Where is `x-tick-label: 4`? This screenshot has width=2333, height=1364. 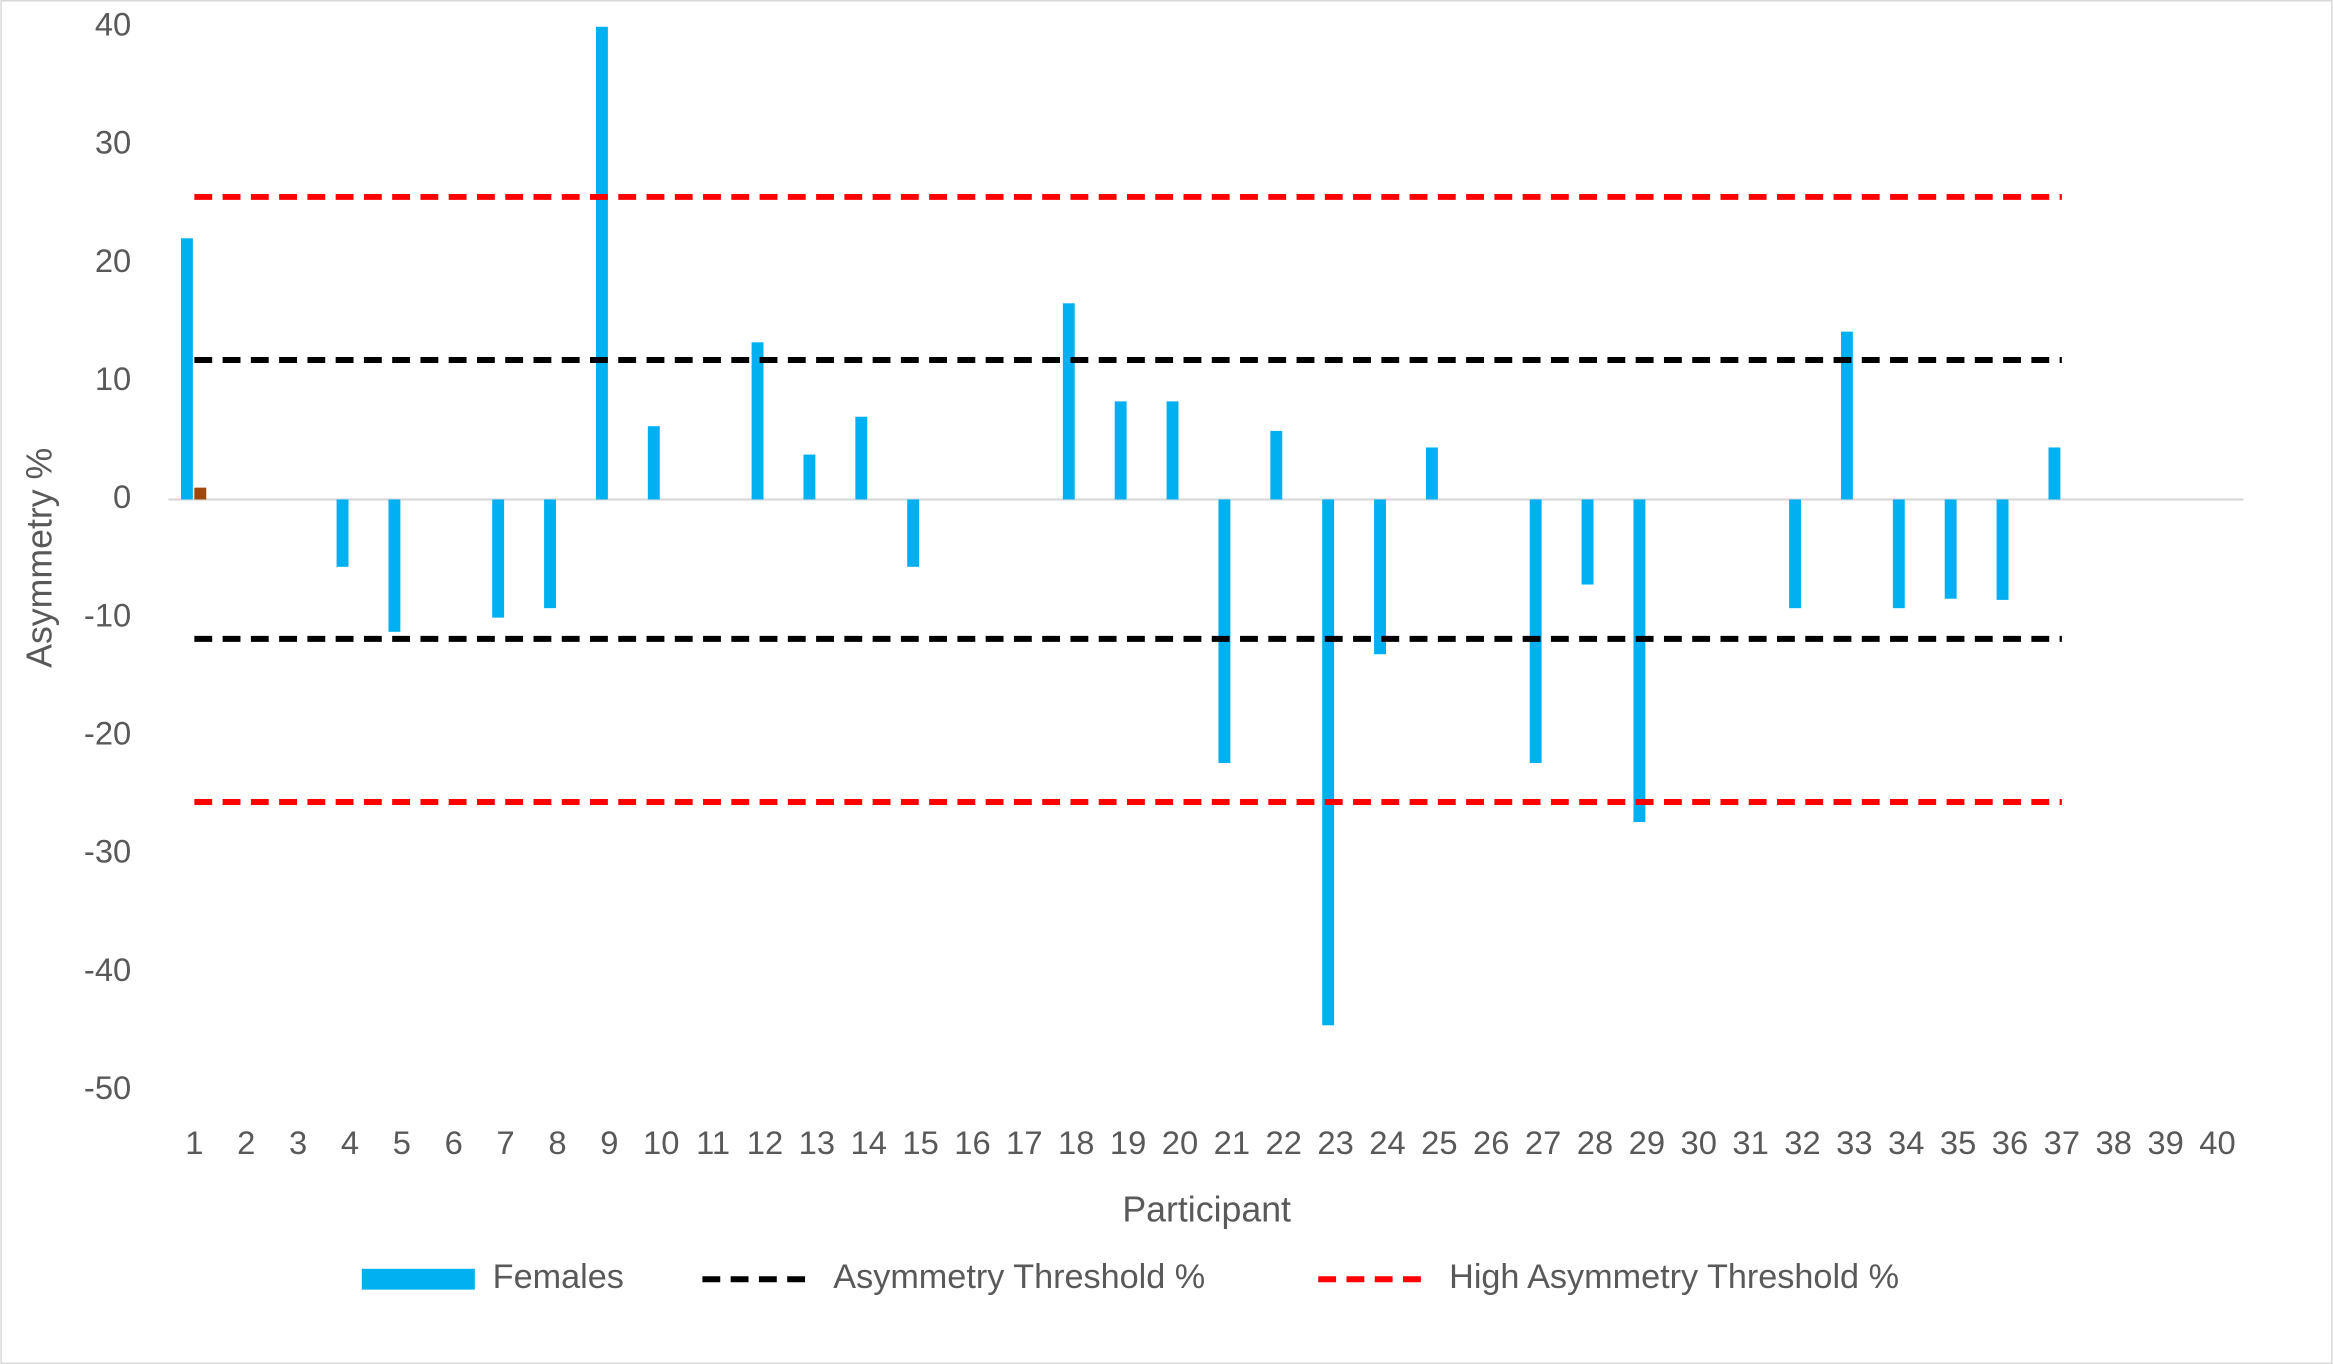
x-tick-label: 4 is located at coordinates (350, 1142).